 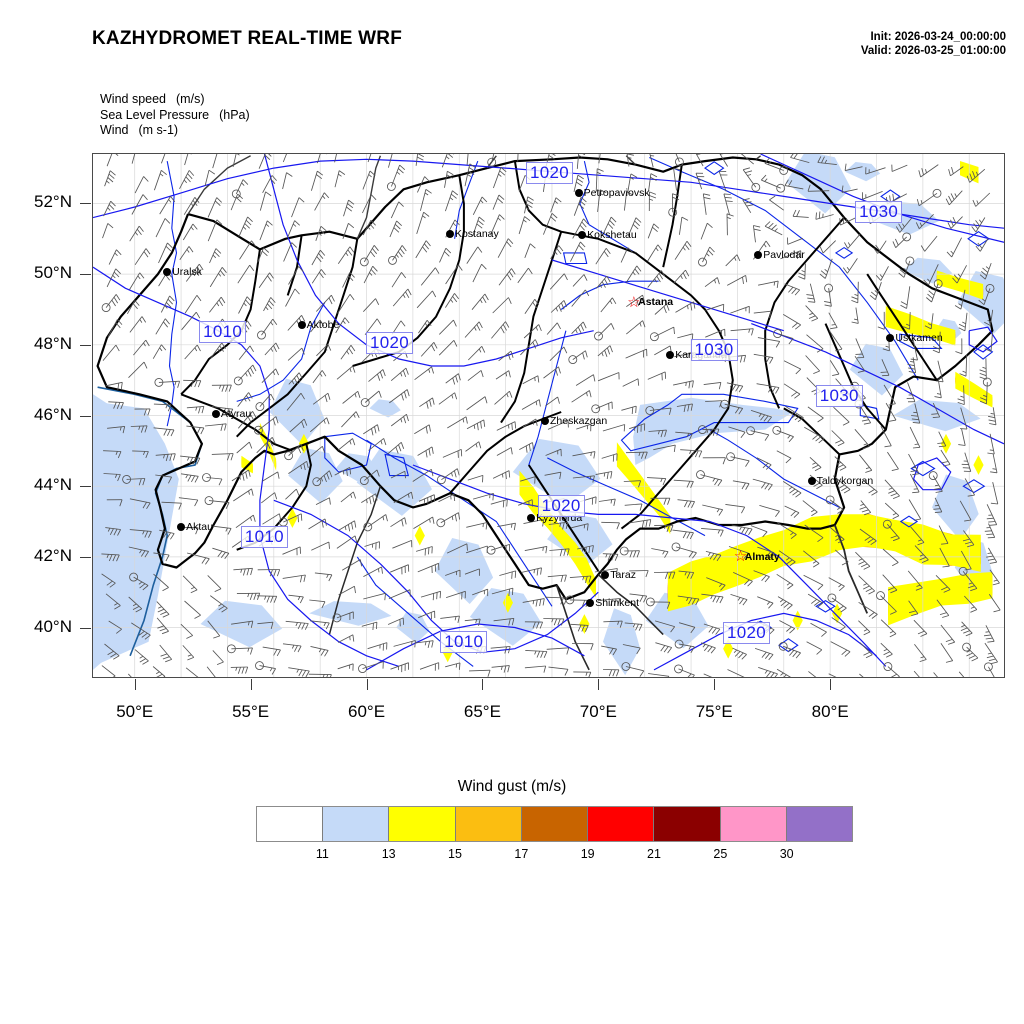 I want to click on lat-tick-label-48: 48°N, so click(x=53, y=343).